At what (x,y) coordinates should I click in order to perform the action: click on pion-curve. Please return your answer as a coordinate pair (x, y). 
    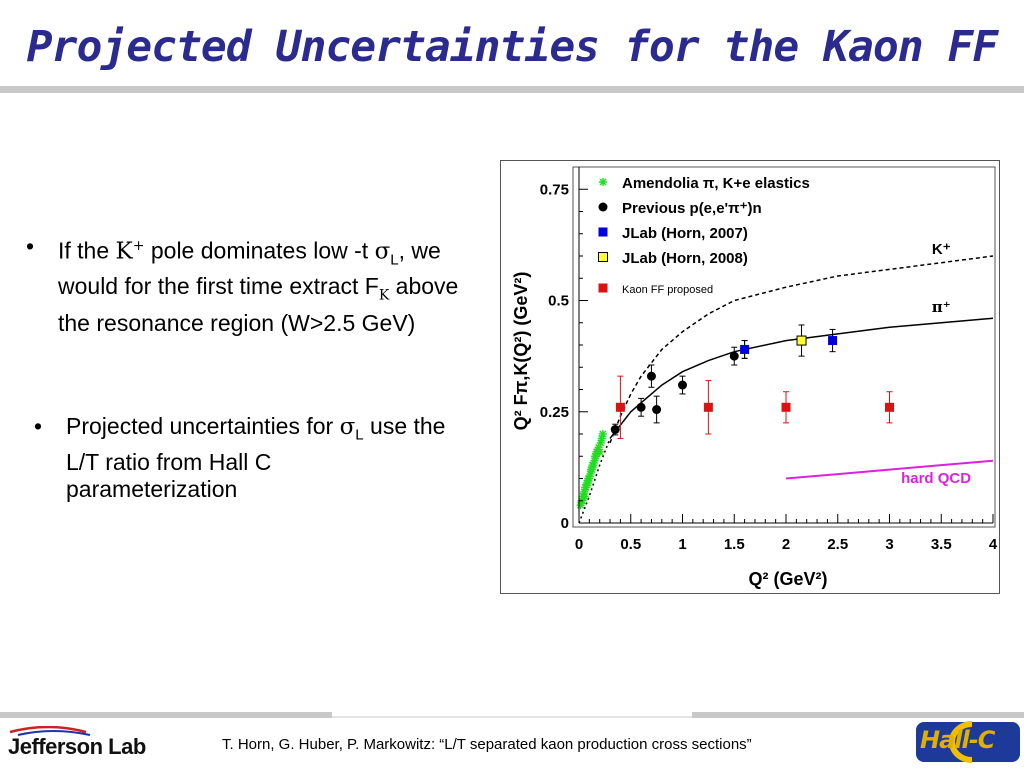
    Looking at the image, I should click on (801, 378).